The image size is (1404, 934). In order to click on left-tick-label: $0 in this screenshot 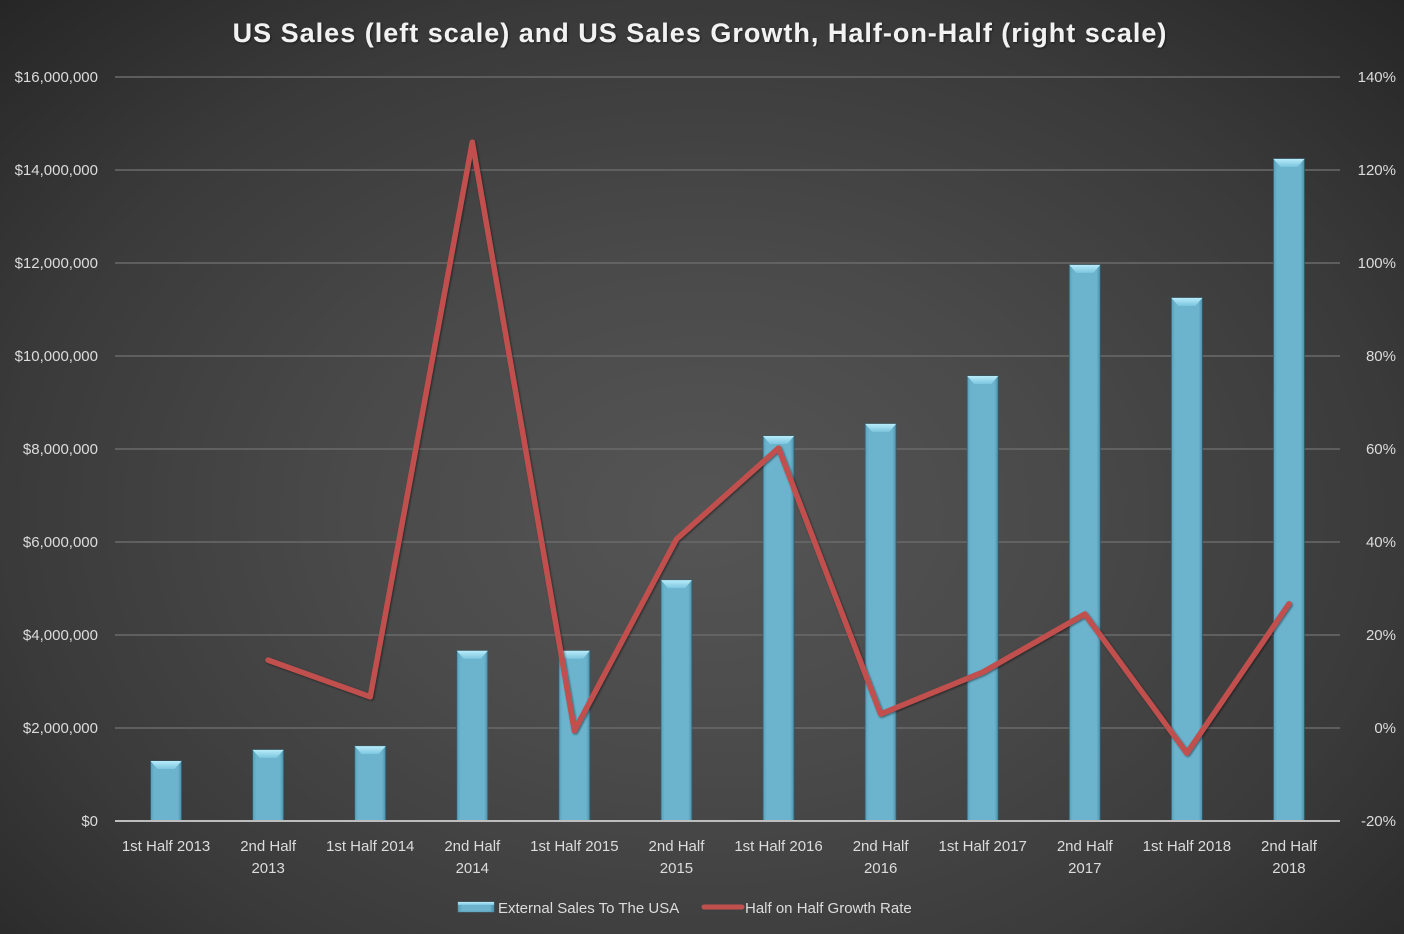, I will do `click(89, 821)`.